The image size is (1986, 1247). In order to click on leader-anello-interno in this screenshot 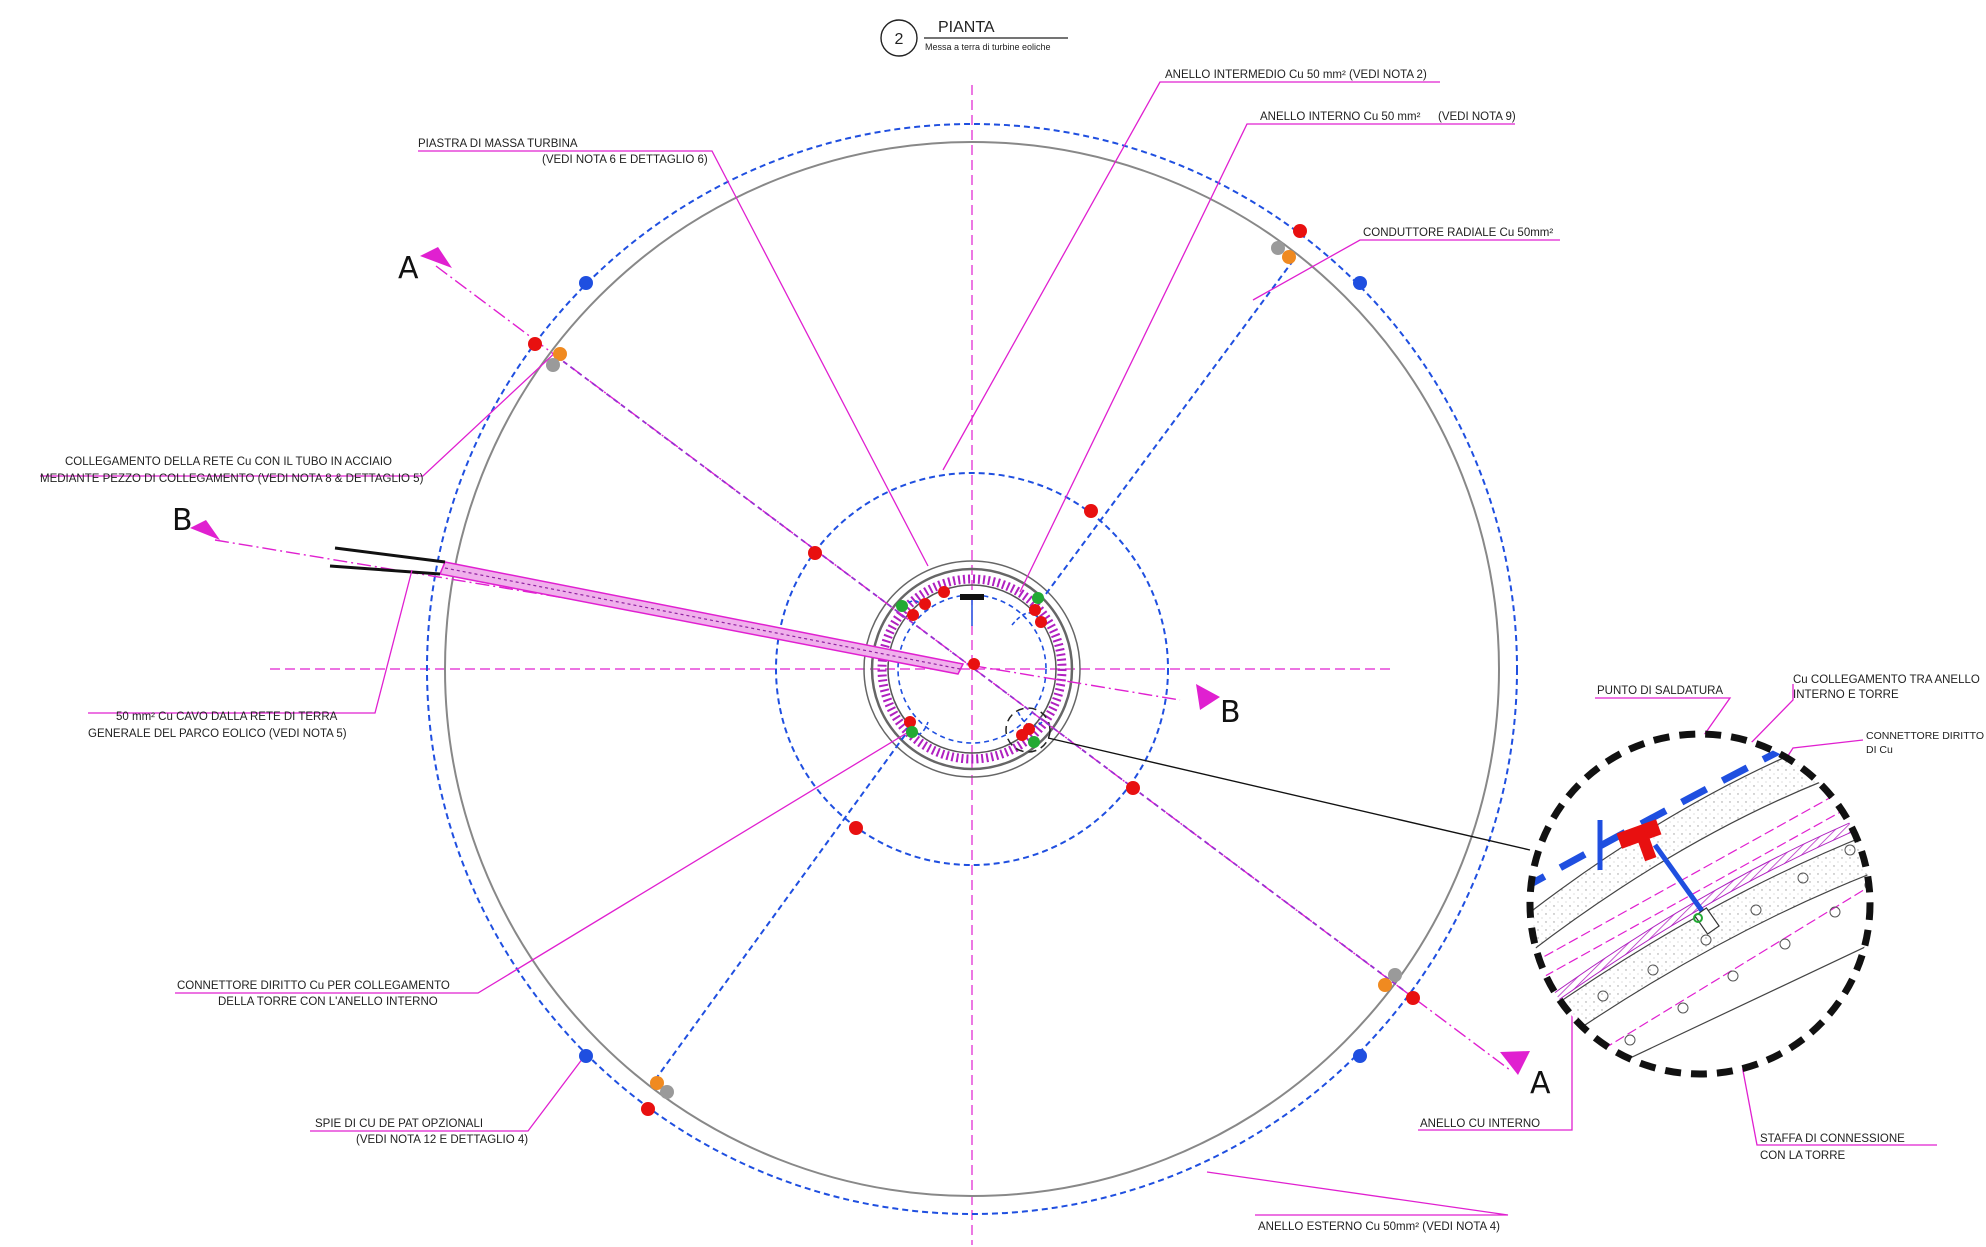, I will do `click(1267, 358)`.